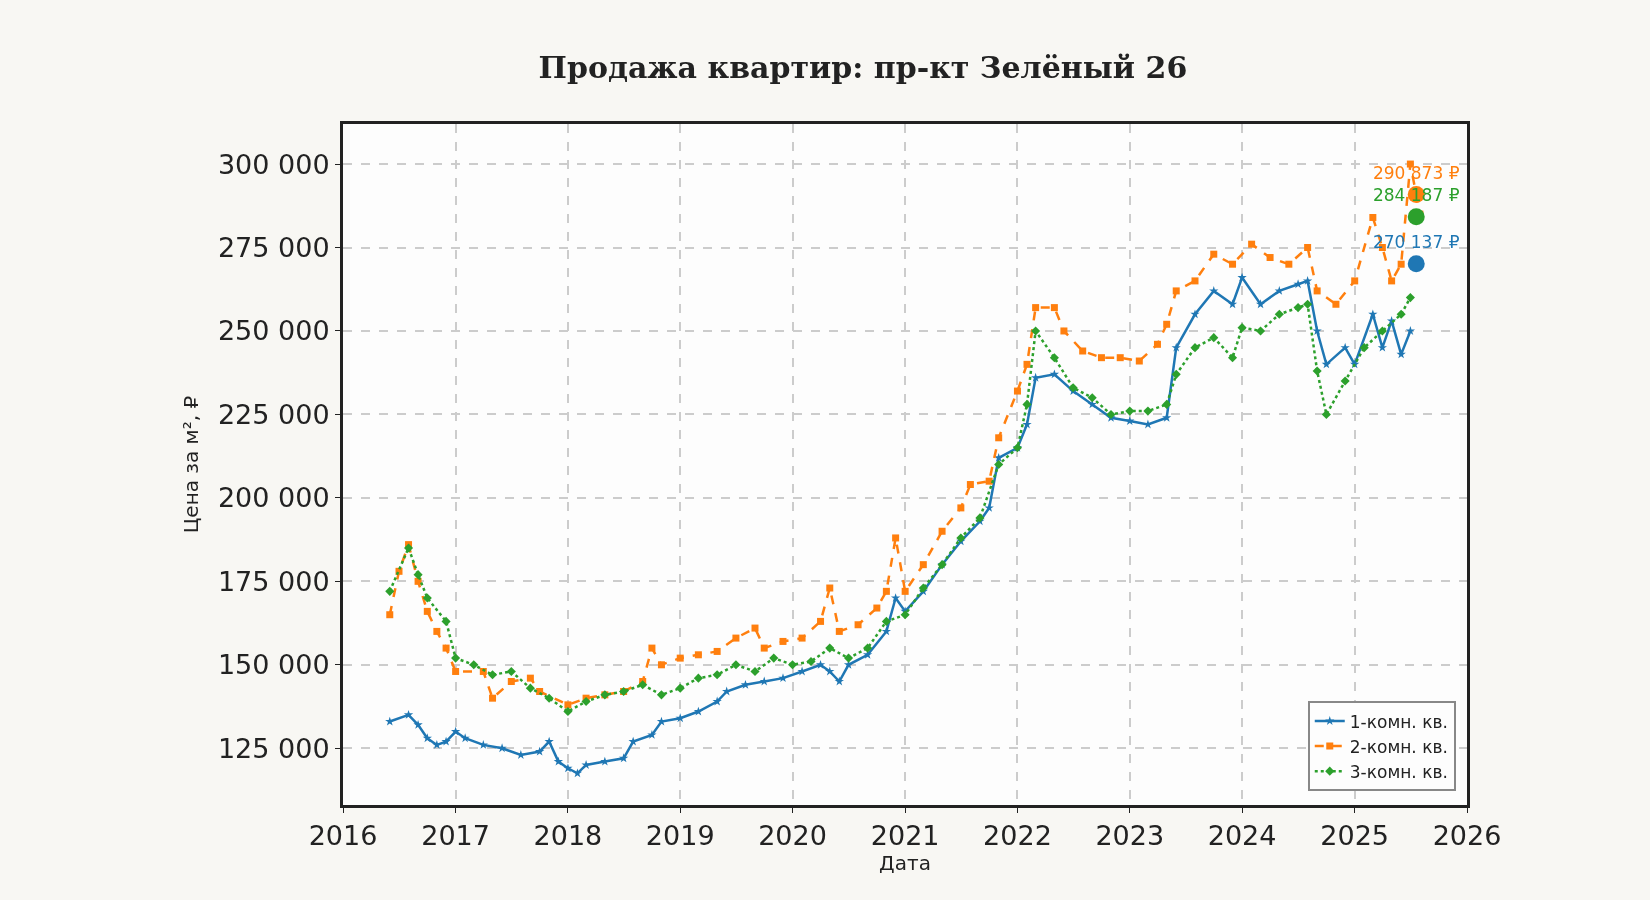 This screenshot has width=1650, height=900. What do you see at coordinates (1130, 836) in the screenshot?
I see `x-tick-label: 2023` at bounding box center [1130, 836].